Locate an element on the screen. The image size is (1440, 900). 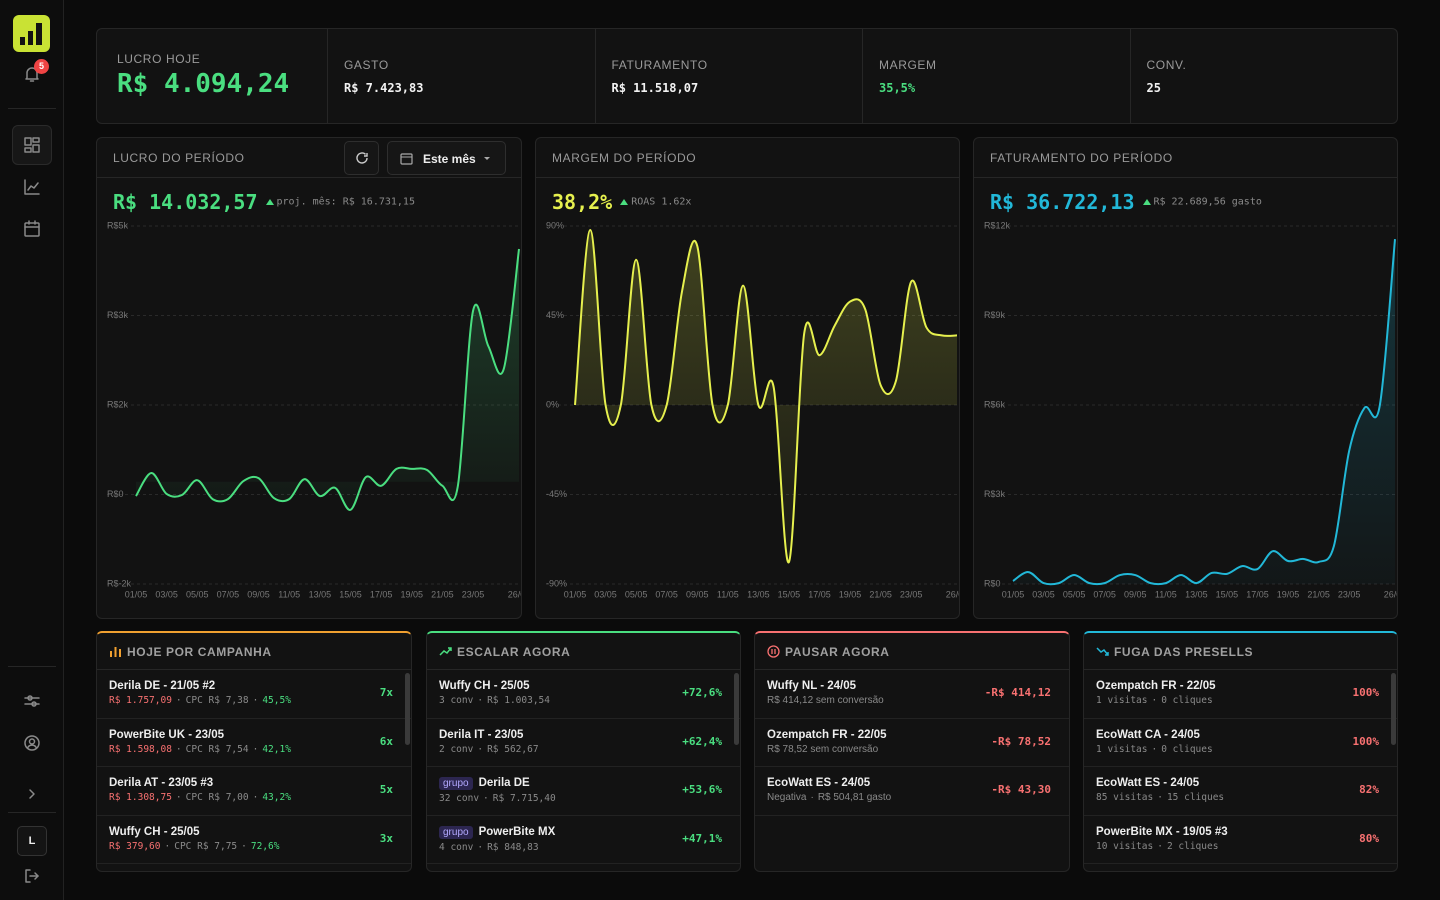
item-value: 5x is located at coordinates (386, 790).